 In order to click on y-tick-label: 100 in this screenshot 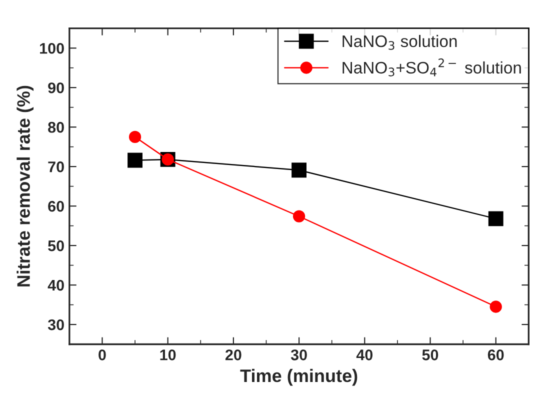, I will do `click(52, 48)`.